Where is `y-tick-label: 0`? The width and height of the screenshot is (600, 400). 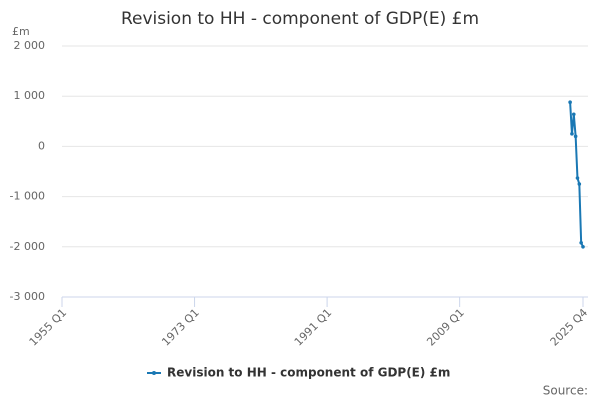 y-tick-label: 0 is located at coordinates (41, 145).